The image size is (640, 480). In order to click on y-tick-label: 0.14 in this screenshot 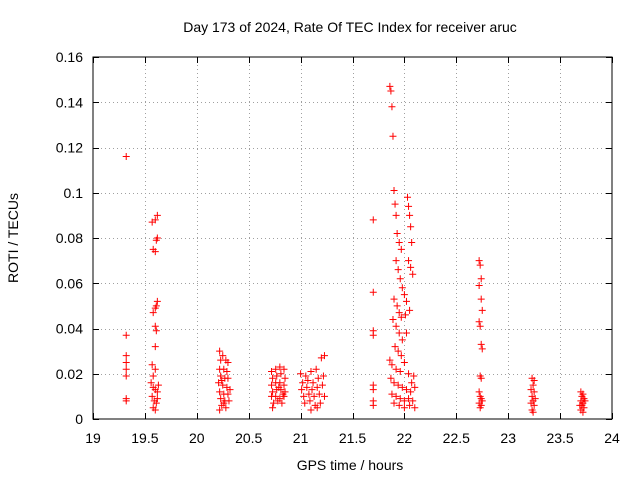, I will do `click(69, 102)`.